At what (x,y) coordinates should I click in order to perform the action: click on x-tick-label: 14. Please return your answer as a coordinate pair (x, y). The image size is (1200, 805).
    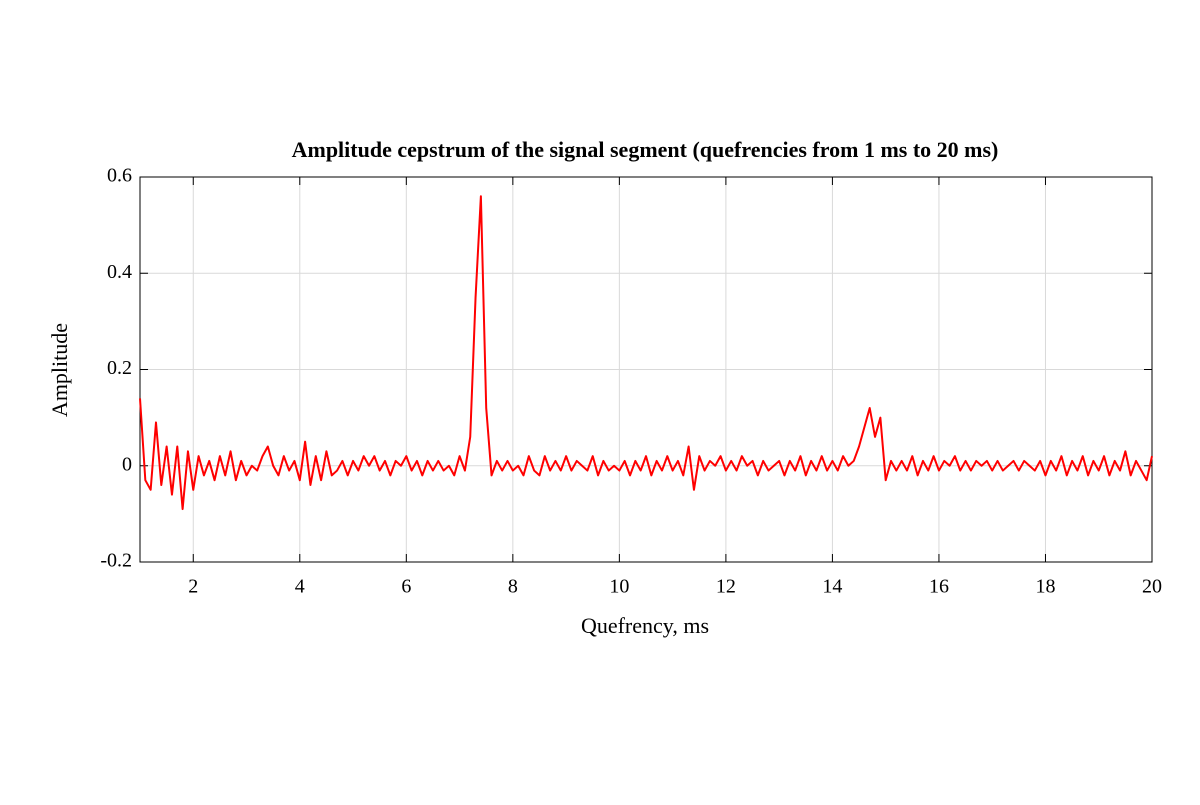
    Looking at the image, I should click on (832, 587).